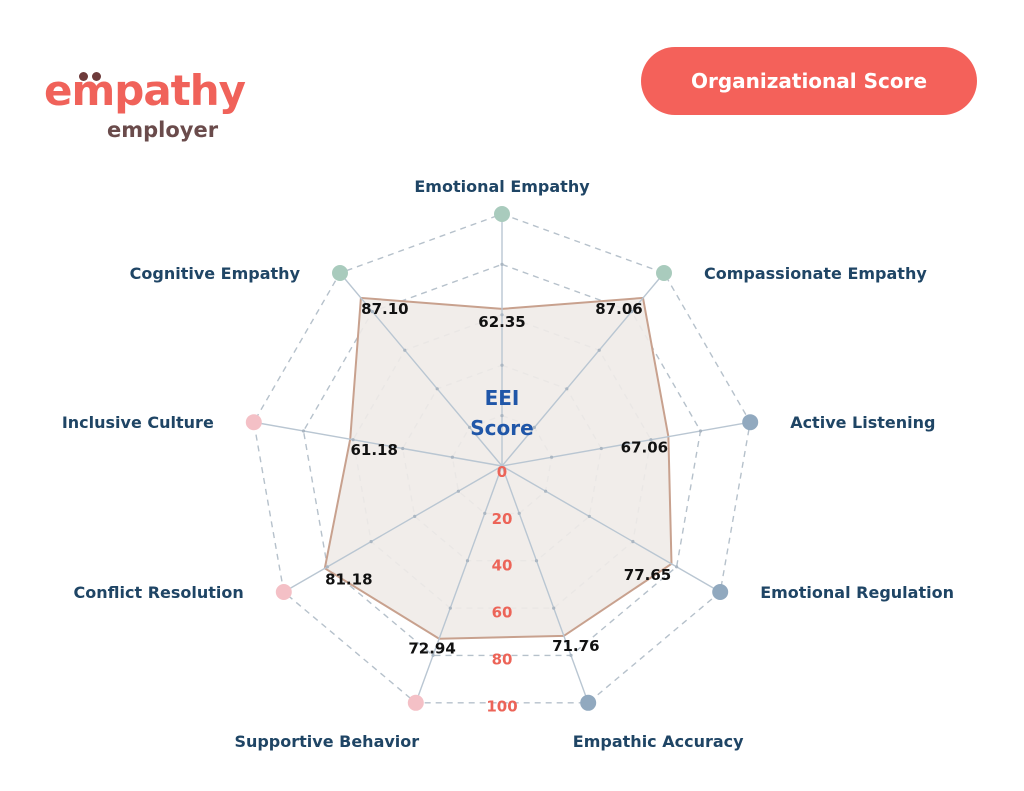 The height and width of the screenshot is (791, 1024). Describe the element at coordinates (862, 422) in the screenshot. I see `axis-label-3: Active Listening` at that location.